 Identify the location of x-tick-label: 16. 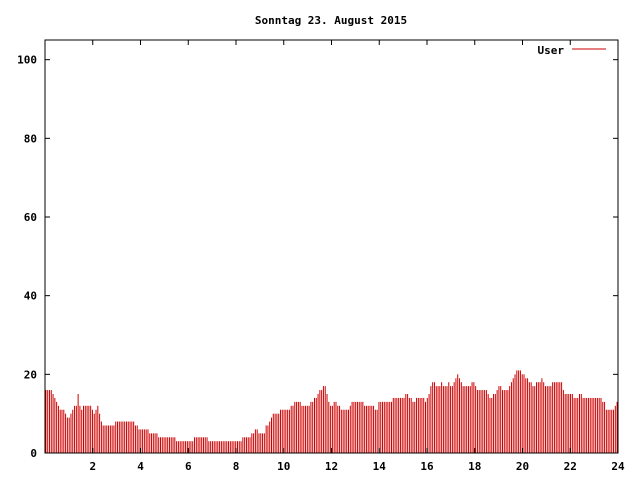
(427, 466).